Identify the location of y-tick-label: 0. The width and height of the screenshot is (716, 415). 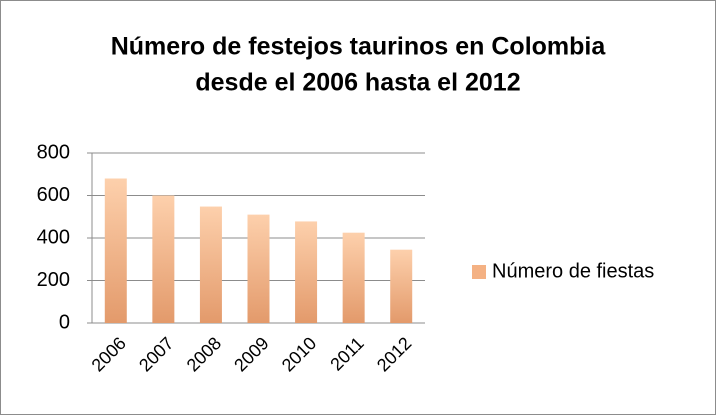
(64, 322).